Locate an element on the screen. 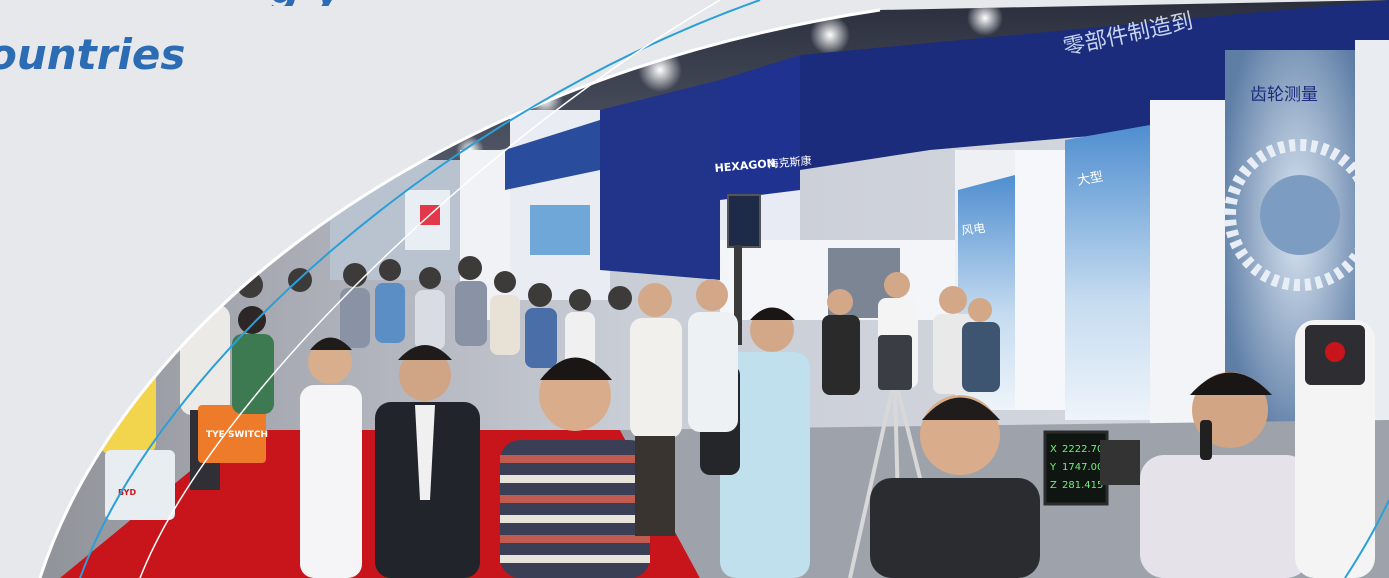 Image resolution: width=1389 pixels, height=578 pixels. panel-large is located at coordinates (1107, 272).